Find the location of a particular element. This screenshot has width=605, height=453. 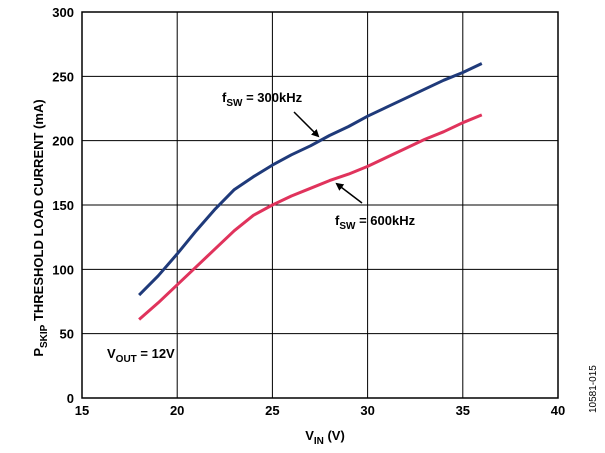

series-label-300khz: fSW = 300kHz is located at coordinates (262, 99).